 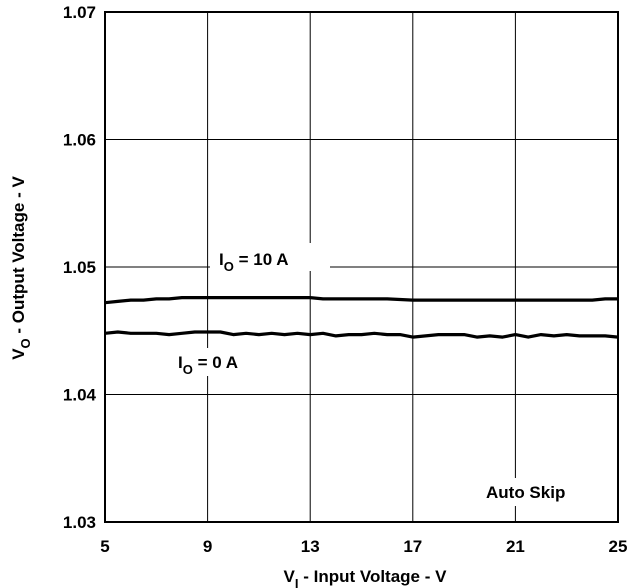 What do you see at coordinates (515, 546) in the screenshot?
I see `x-tick-label: 21` at bounding box center [515, 546].